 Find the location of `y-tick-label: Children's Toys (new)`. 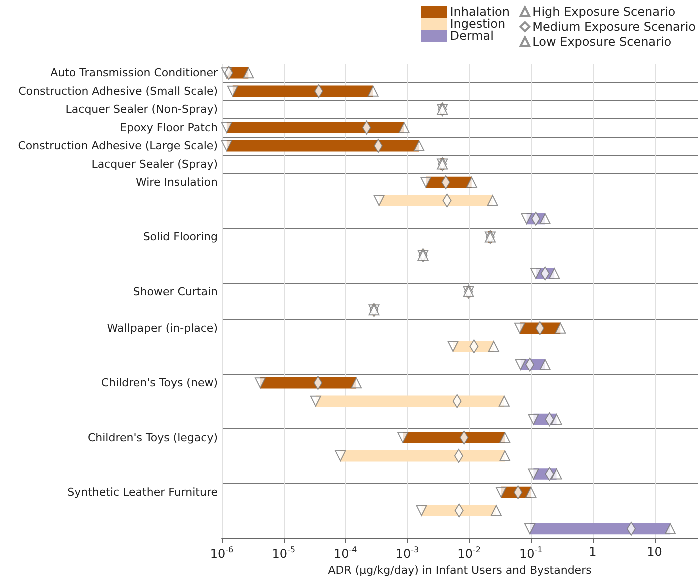

y-tick-label: Children's Toys (new) is located at coordinates (159, 383).